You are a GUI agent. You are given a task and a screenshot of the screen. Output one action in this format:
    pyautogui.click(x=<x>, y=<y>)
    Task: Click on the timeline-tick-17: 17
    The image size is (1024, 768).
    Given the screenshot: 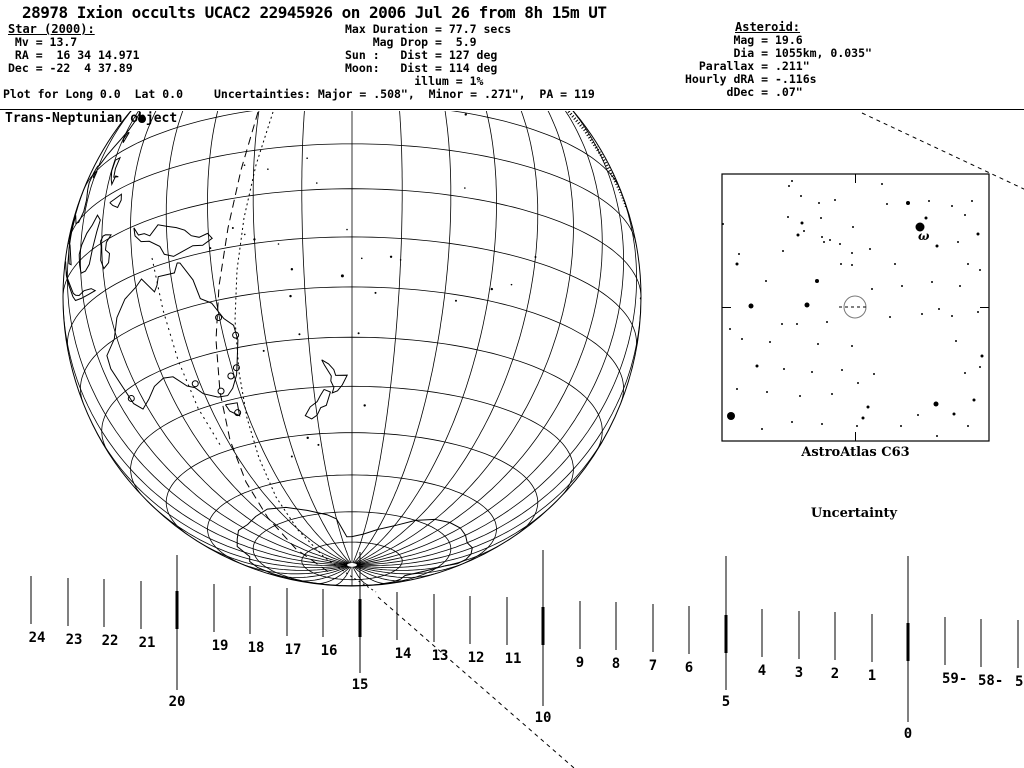 What is the action you would take?
    pyautogui.click(x=293, y=623)
    